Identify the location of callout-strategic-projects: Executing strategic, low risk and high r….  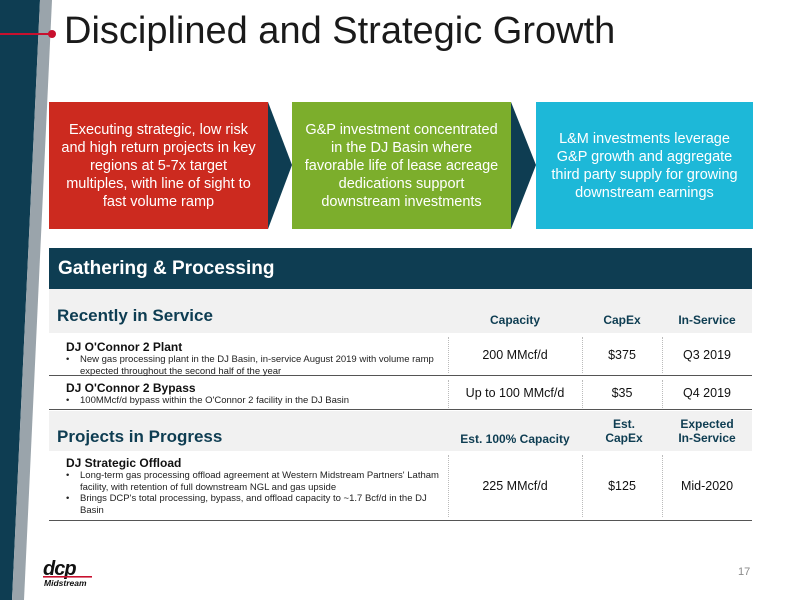
(158, 165).